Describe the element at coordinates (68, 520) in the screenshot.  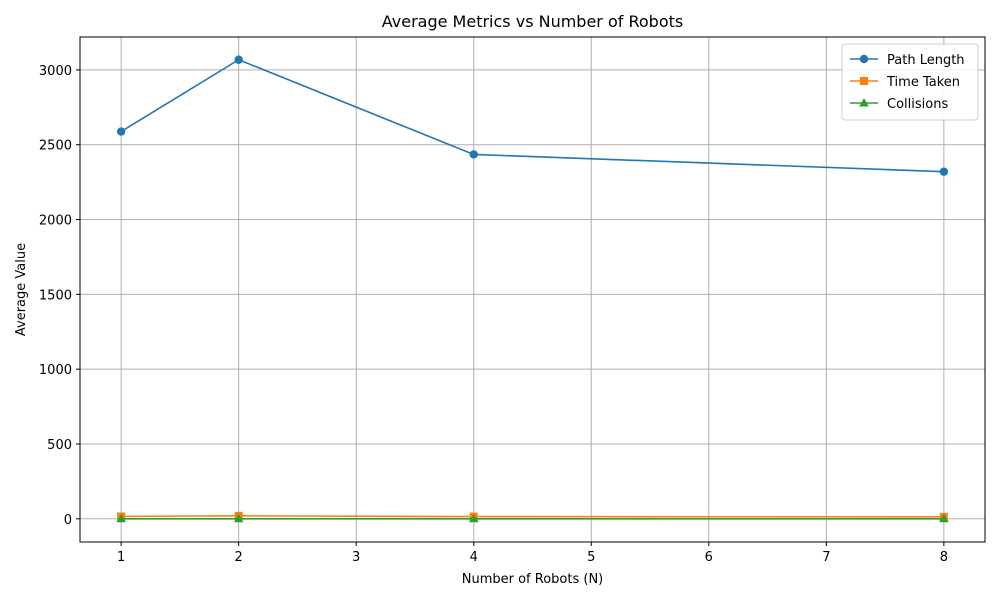
I see `y-tick-label: 0` at that location.